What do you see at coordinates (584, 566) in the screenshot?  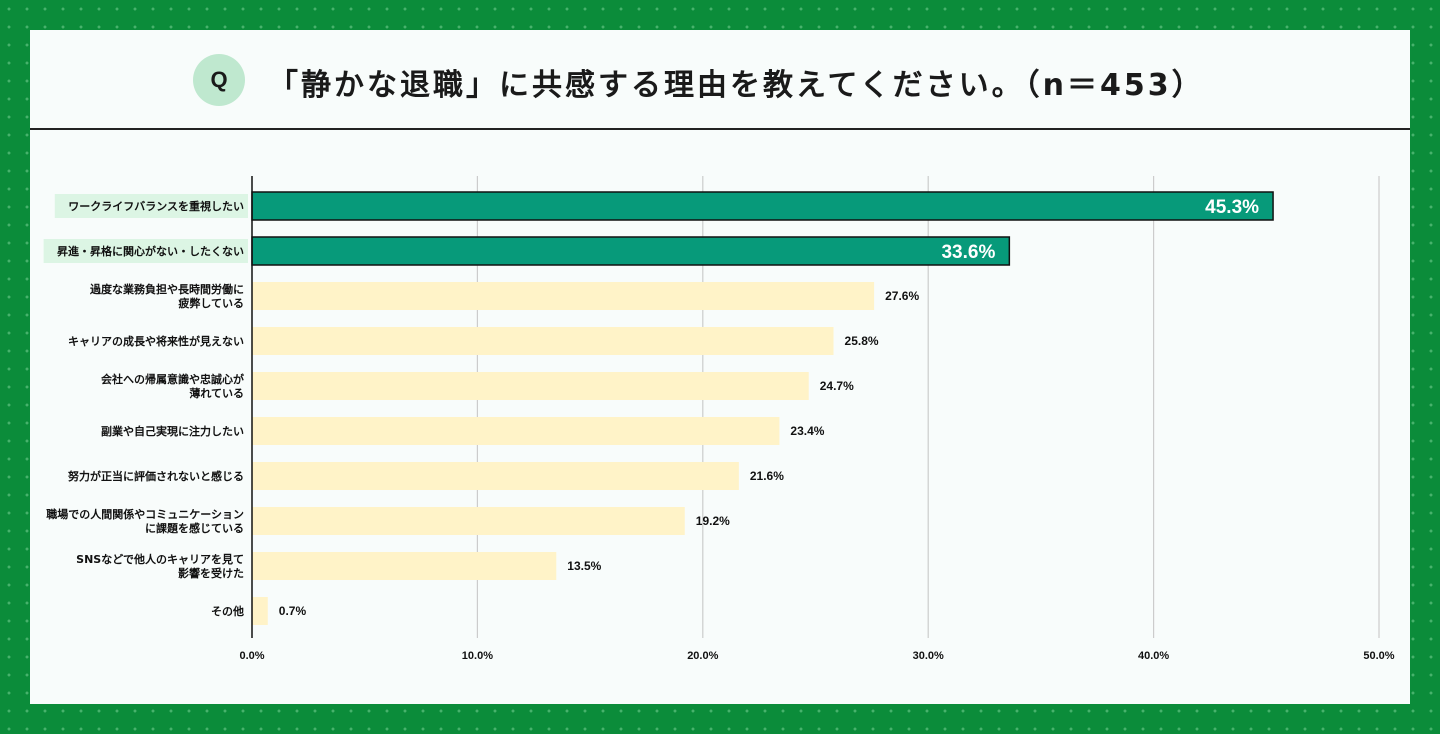 I see `data-label: 13.5%` at bounding box center [584, 566].